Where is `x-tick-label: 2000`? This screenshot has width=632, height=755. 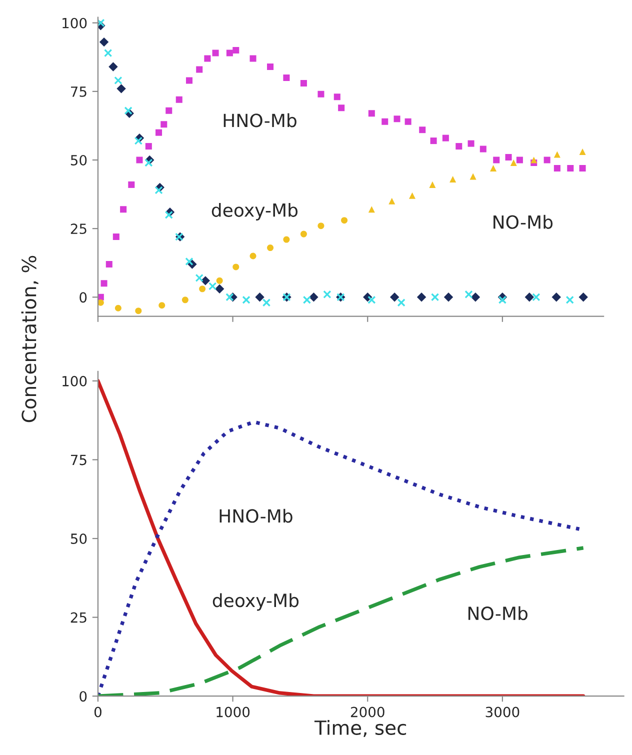
x-tick-label: 2000 is located at coordinates (367, 712).